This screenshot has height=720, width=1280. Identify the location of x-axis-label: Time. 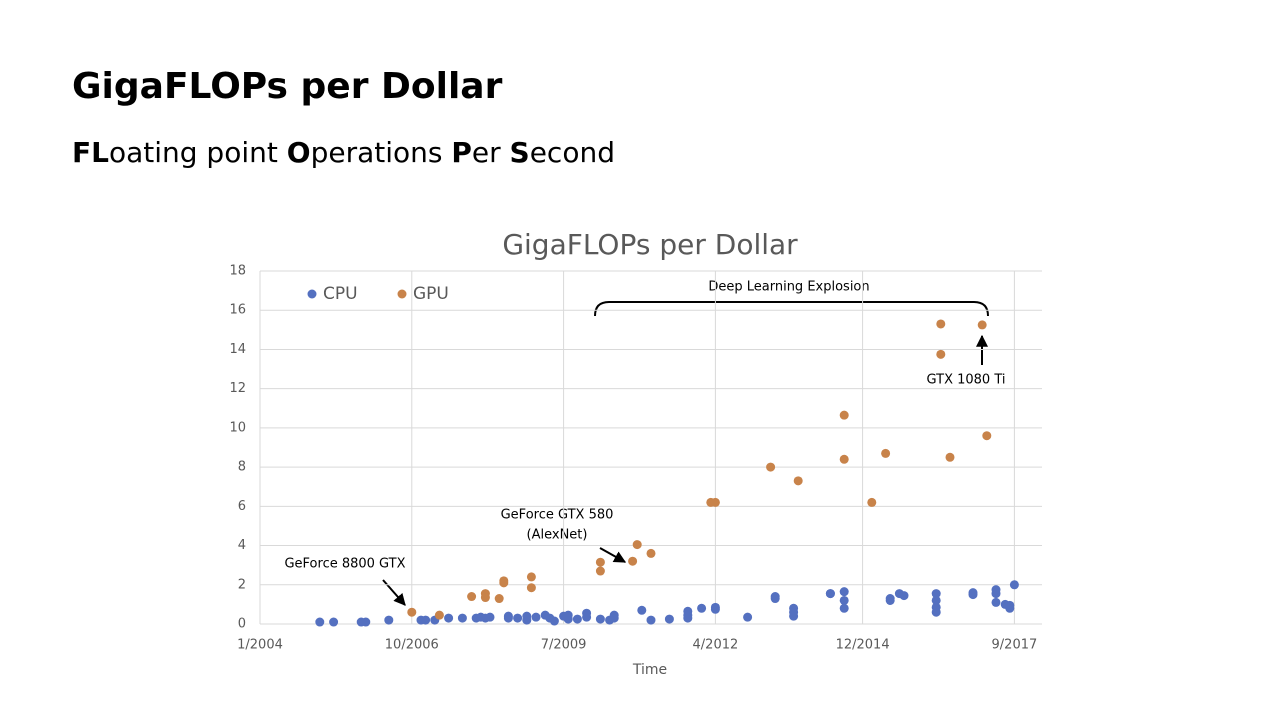
(649, 670).